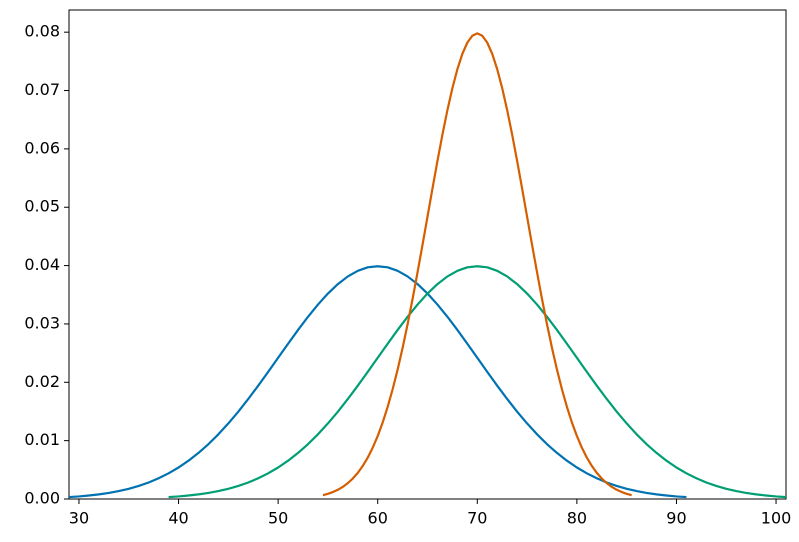  I want to click on x-tick-label: 50, so click(278, 518).